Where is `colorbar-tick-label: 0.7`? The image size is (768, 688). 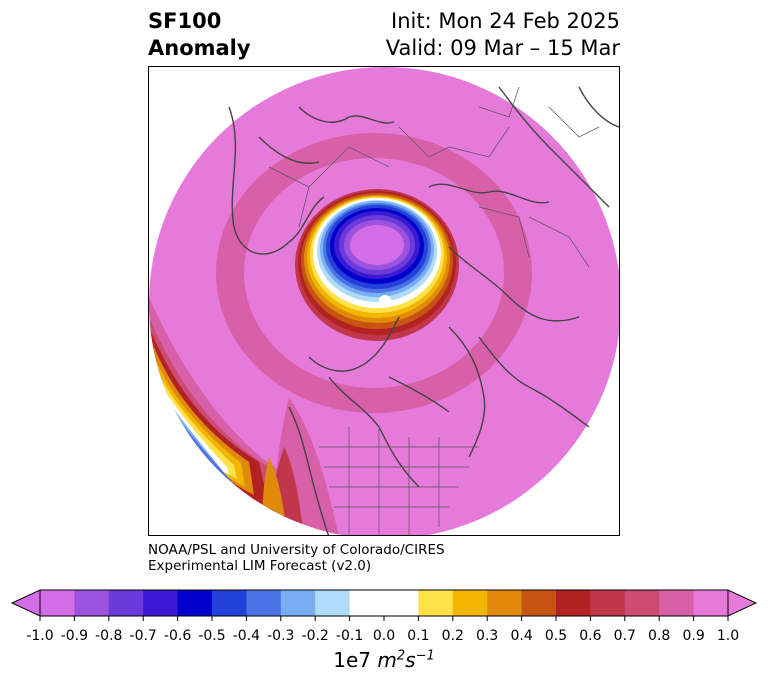 colorbar-tick-label: 0.7 is located at coordinates (624, 636).